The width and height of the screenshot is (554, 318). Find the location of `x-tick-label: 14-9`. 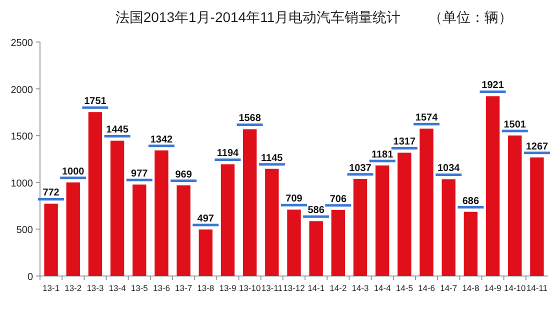

x-tick-label: 14-9 is located at coordinates (493, 288).